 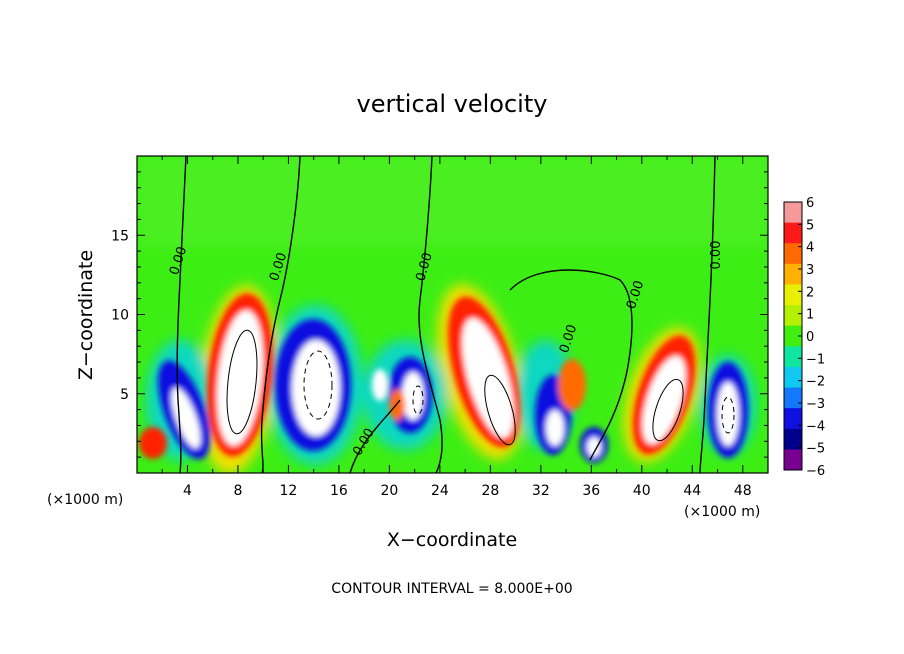 What do you see at coordinates (815, 404) in the screenshot?
I see `colorbar-tick-label: −3` at bounding box center [815, 404].